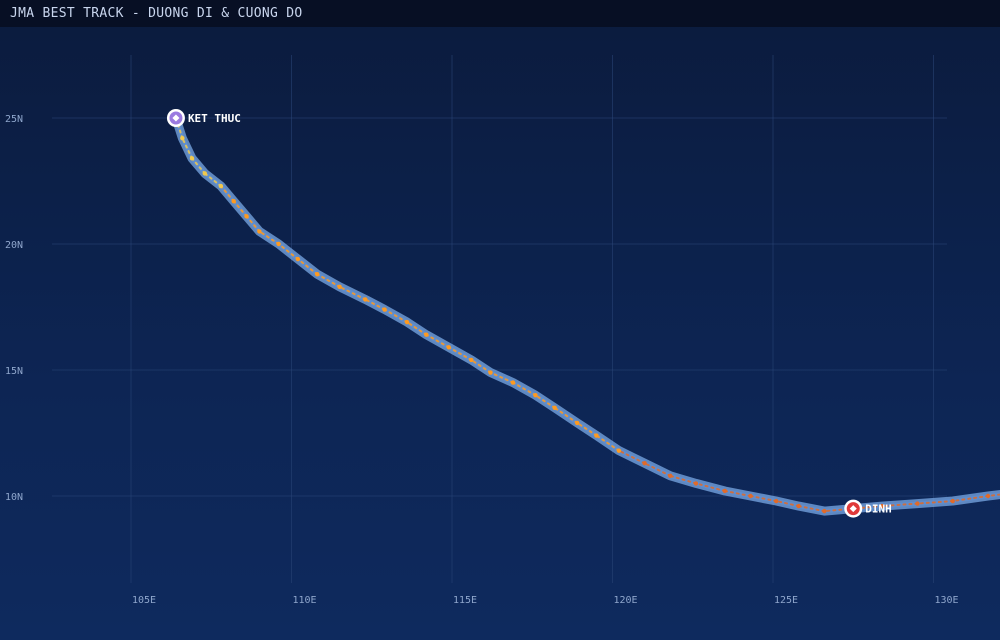 This screenshot has width=1000, height=640. Describe the element at coordinates (14, 497) in the screenshot. I see `y-tick-label: 10N` at that location.